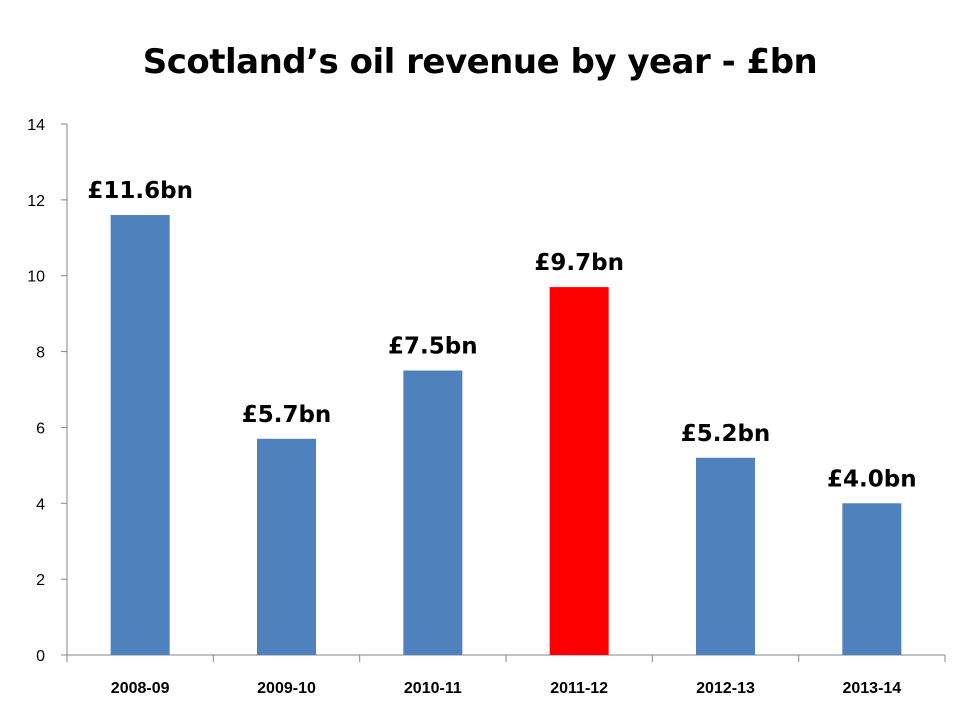 This screenshot has height=720, width=960. What do you see at coordinates (140, 688) in the screenshot?
I see `x-category-label: 2008-09` at bounding box center [140, 688].